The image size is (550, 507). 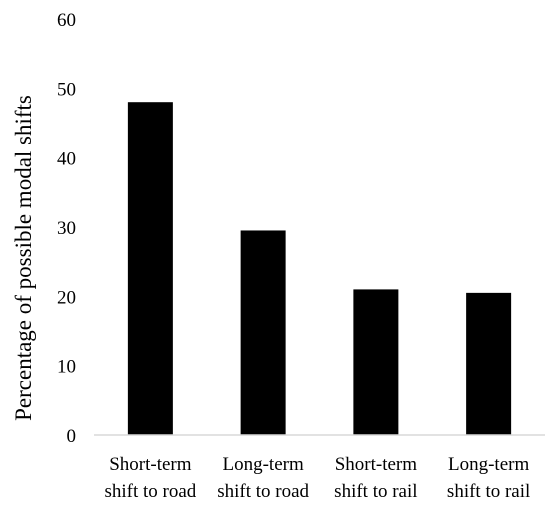 What do you see at coordinates (488, 478) in the screenshot?
I see `x-category-label: Long-term shift to rail` at bounding box center [488, 478].